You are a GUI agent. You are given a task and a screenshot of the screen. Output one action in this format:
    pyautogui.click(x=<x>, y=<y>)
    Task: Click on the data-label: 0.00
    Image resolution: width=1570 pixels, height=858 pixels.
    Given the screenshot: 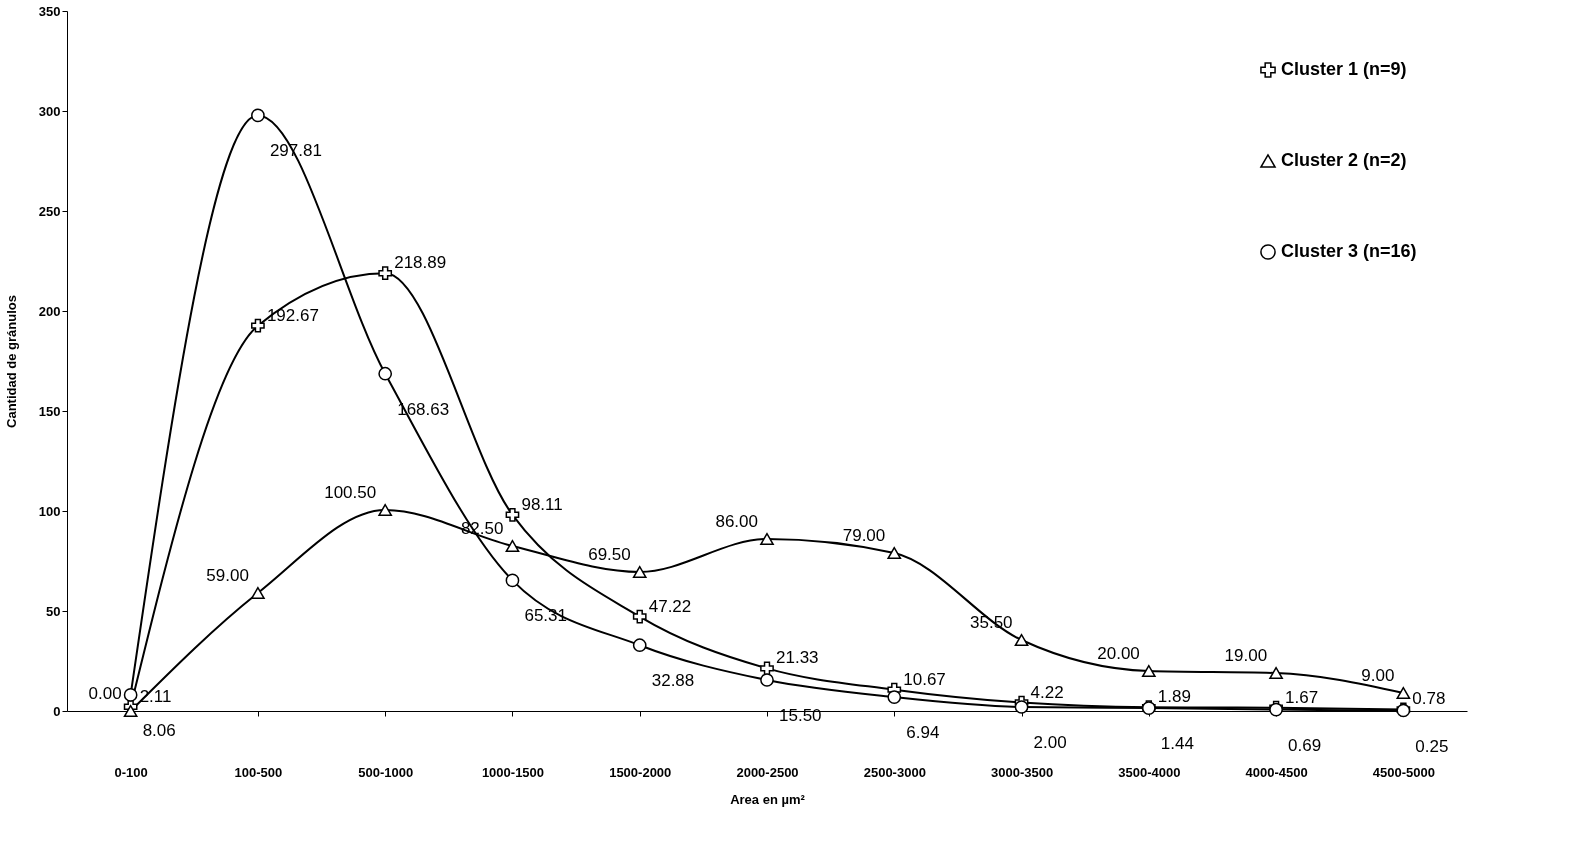 What is the action you would take?
    pyautogui.click(x=105, y=693)
    